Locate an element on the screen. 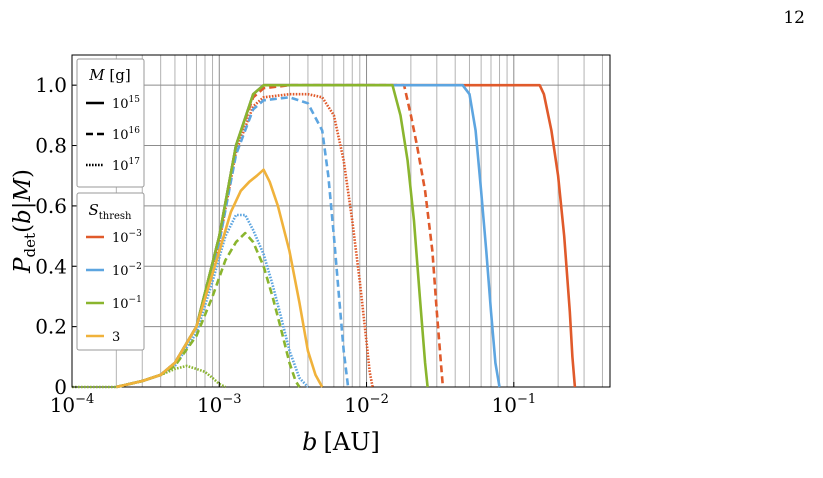 This screenshot has width=823, height=478. legend-threshold-label-2: 10−1 is located at coordinates (127, 303).